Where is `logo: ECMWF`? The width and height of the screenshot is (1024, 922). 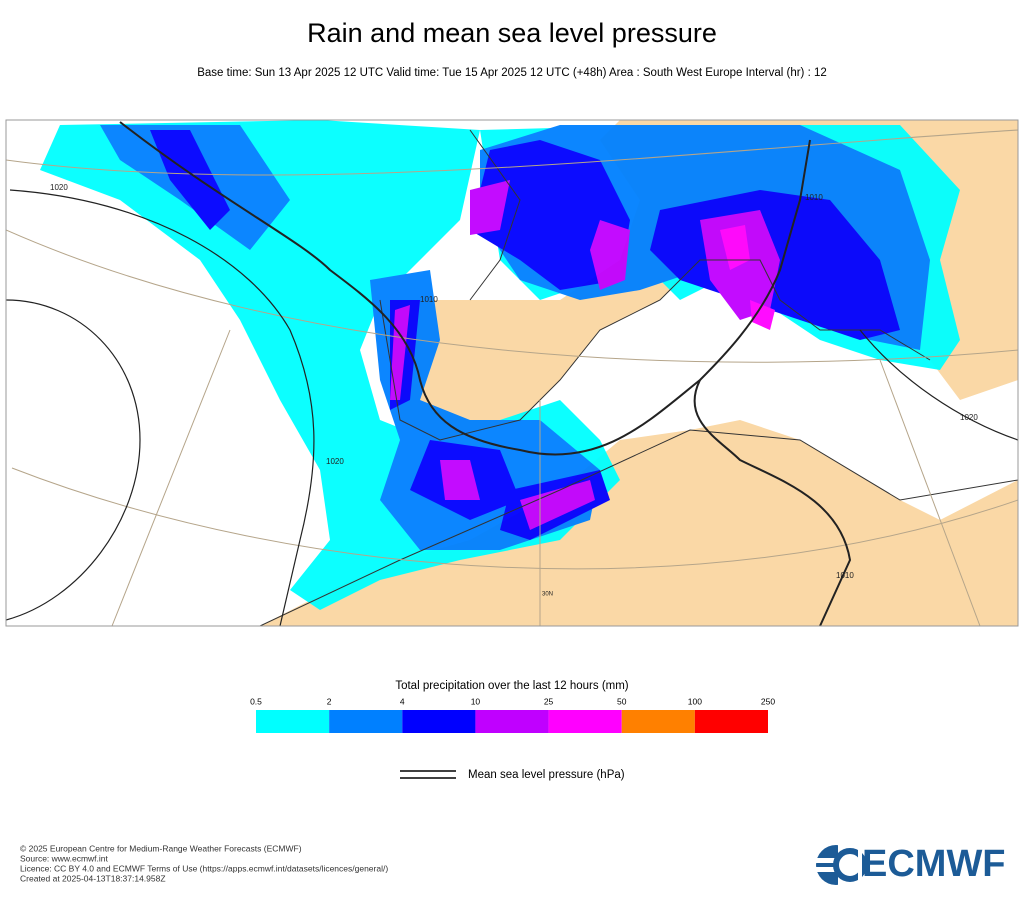 logo: ECMWF is located at coordinates (911, 864).